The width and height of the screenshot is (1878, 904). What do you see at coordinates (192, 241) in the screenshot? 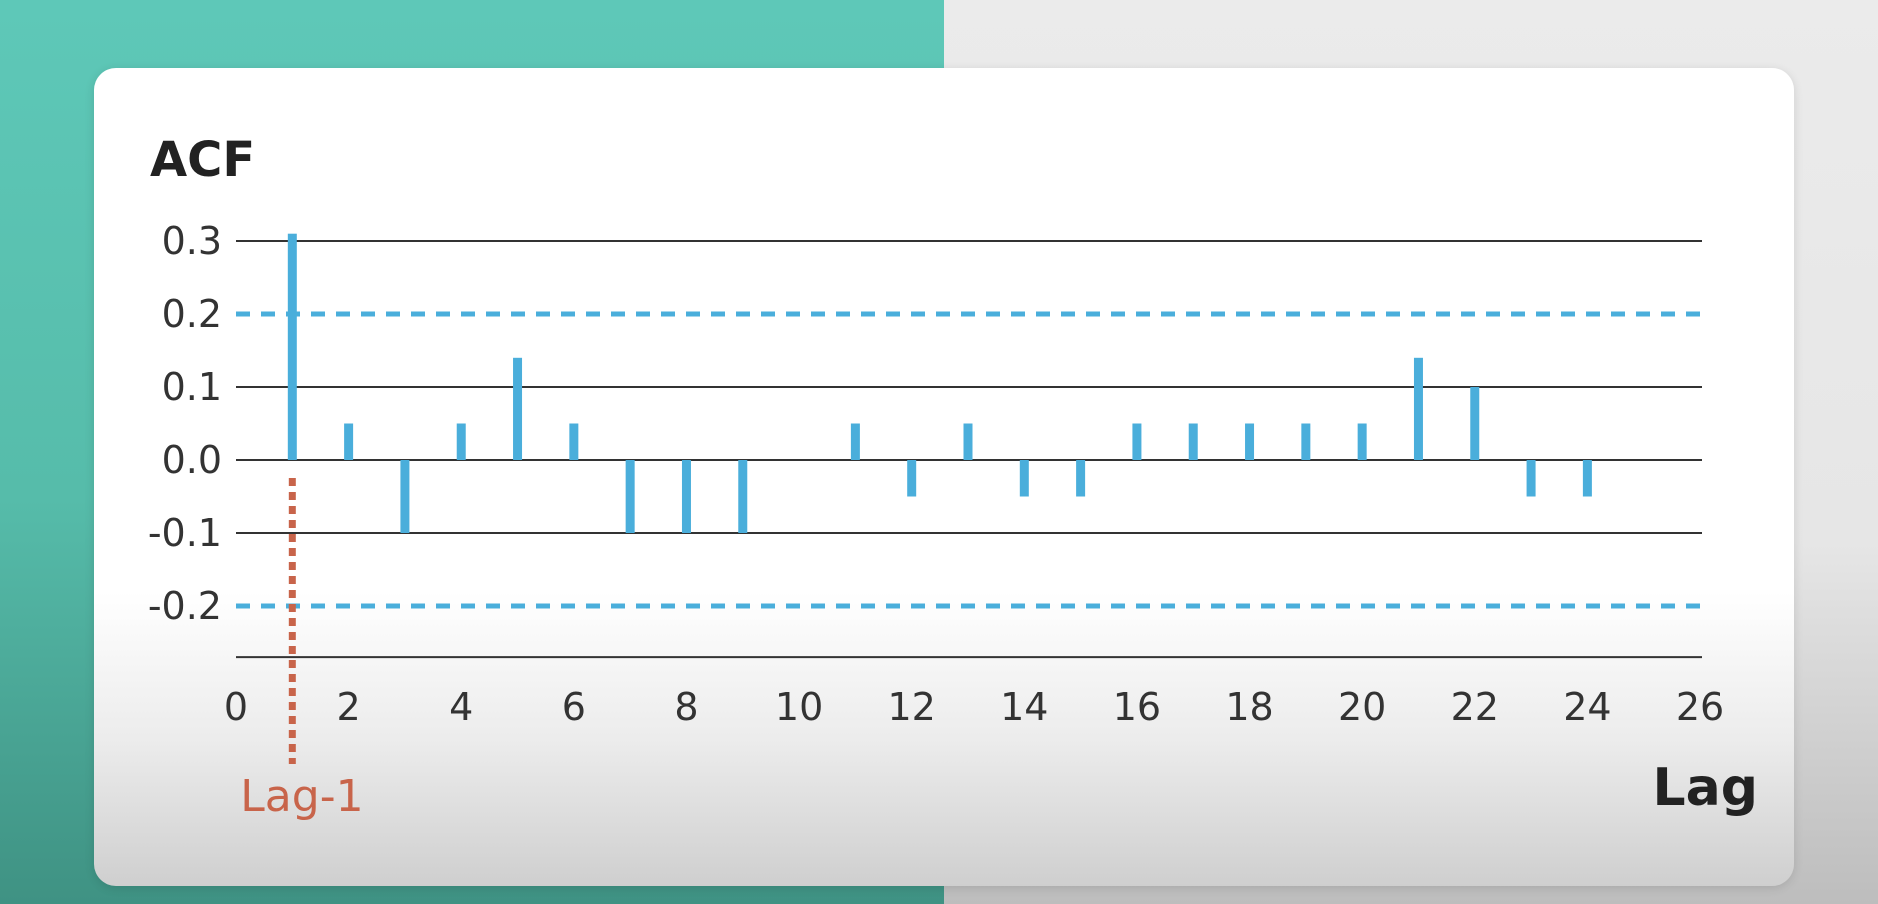
I see `y-tick-label: 0.3` at bounding box center [192, 241].